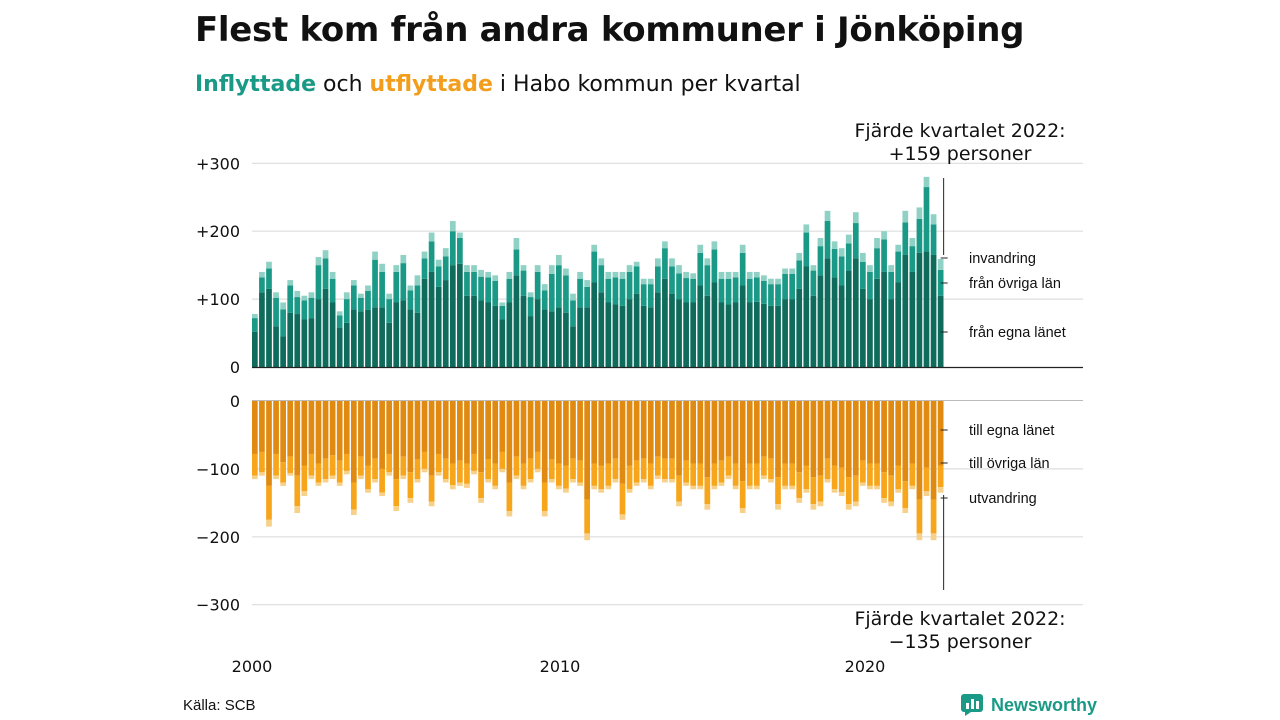 This screenshot has width=1280, height=720. Describe the element at coordinates (218, 469) in the screenshot. I see `y-tick-label: −100` at that location.